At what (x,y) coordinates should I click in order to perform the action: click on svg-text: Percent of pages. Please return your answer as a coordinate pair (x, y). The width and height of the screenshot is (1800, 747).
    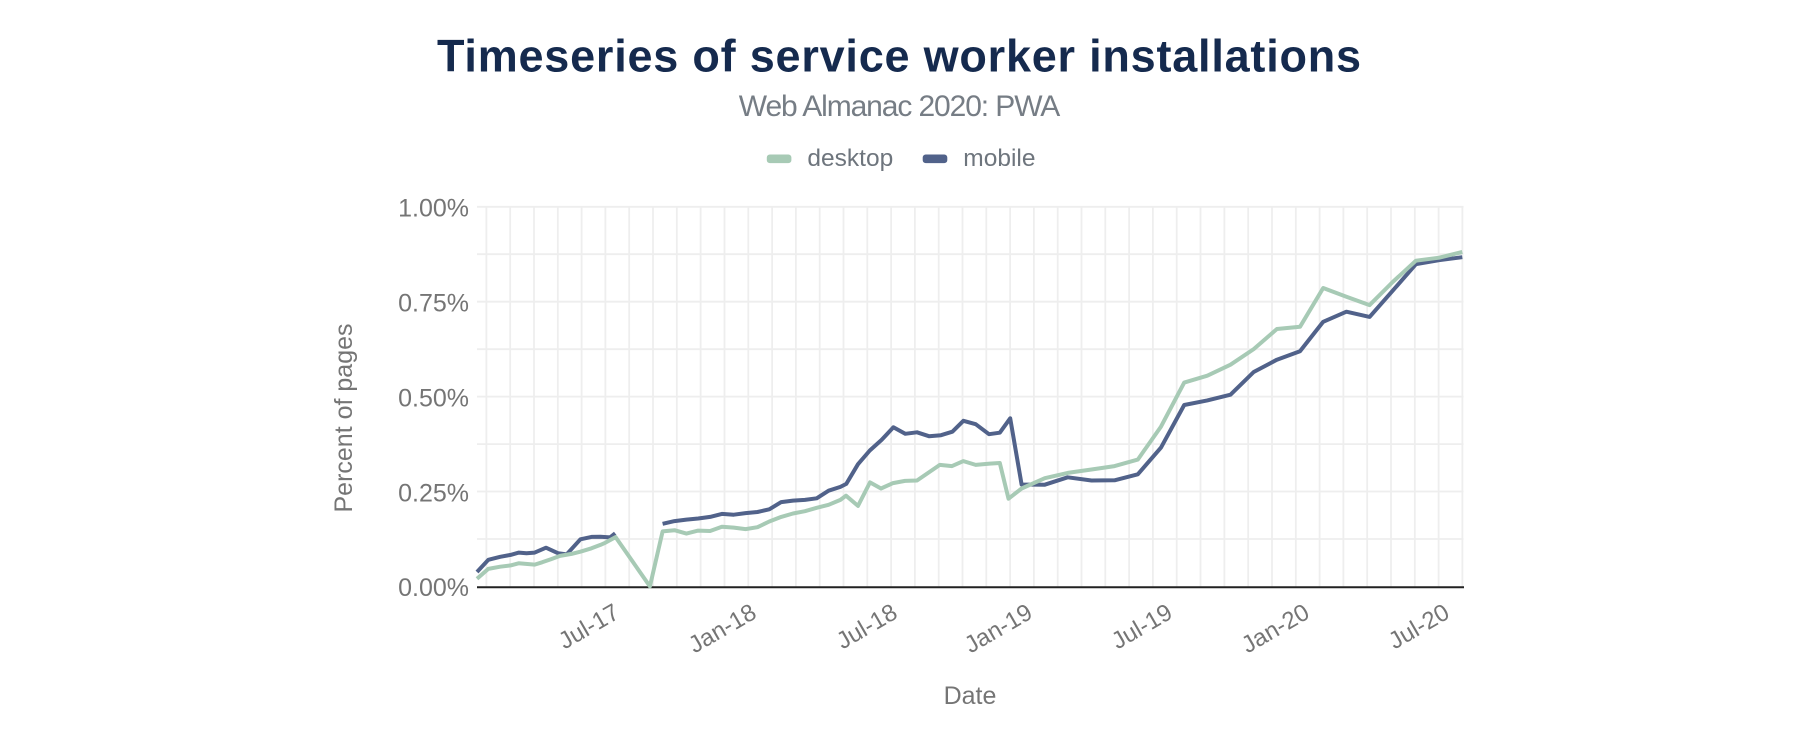
    Looking at the image, I should click on (344, 417).